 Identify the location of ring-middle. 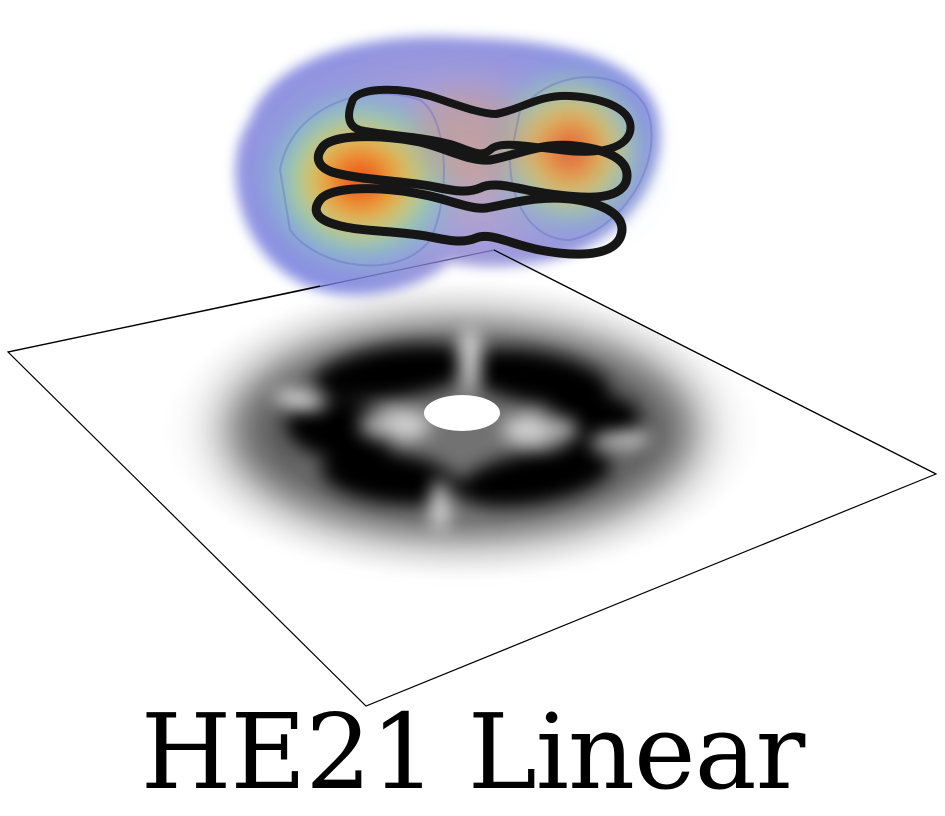
(472, 167).